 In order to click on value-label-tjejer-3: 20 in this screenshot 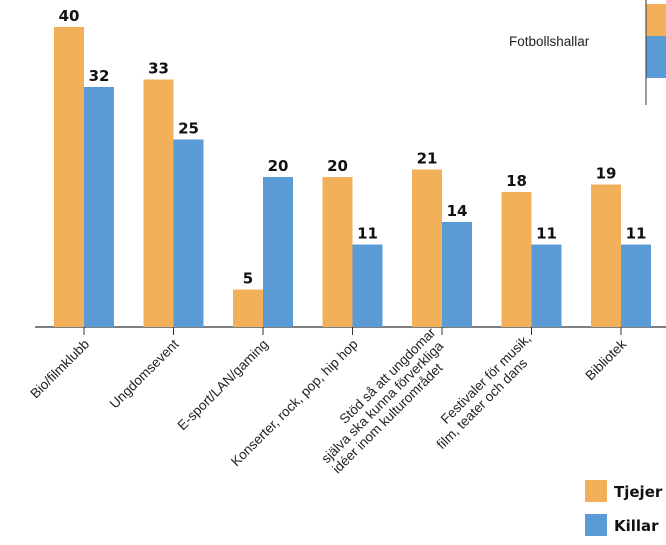, I will do `click(337, 166)`.